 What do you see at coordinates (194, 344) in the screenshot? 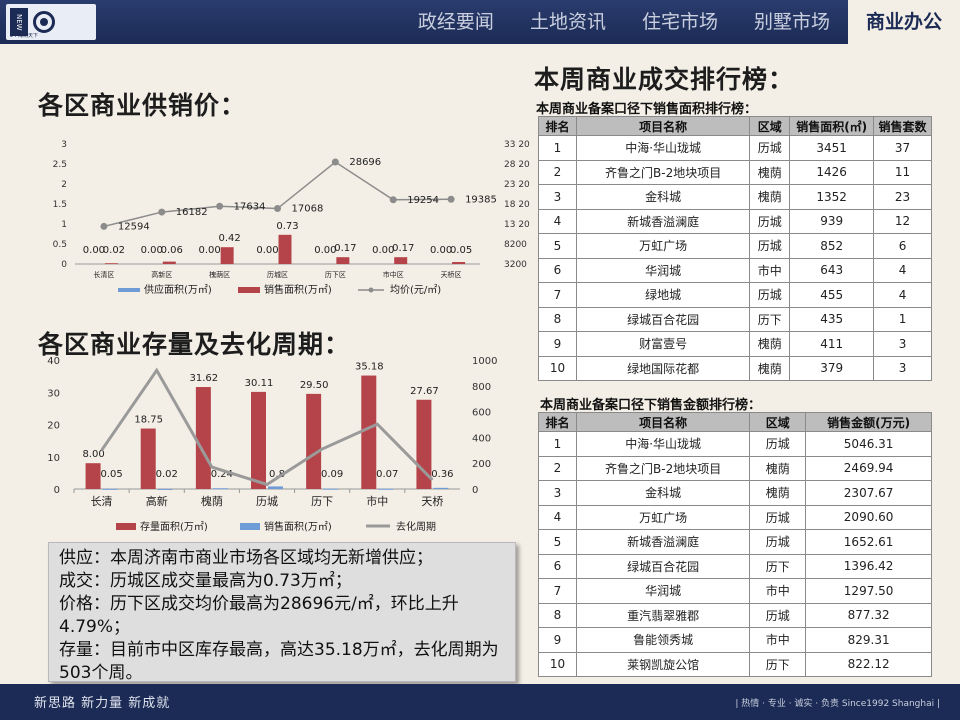
I see `stock-section-title: 各区商业存量及去化周期：` at bounding box center [194, 344].